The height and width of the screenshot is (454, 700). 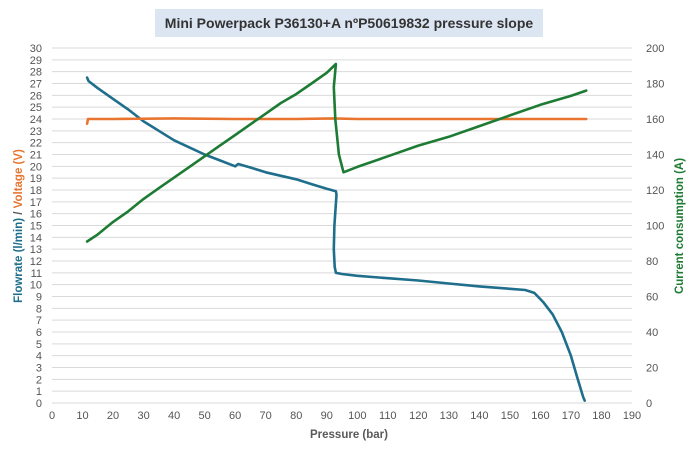 I want to click on x-tick-label: 50, so click(x=205, y=416).